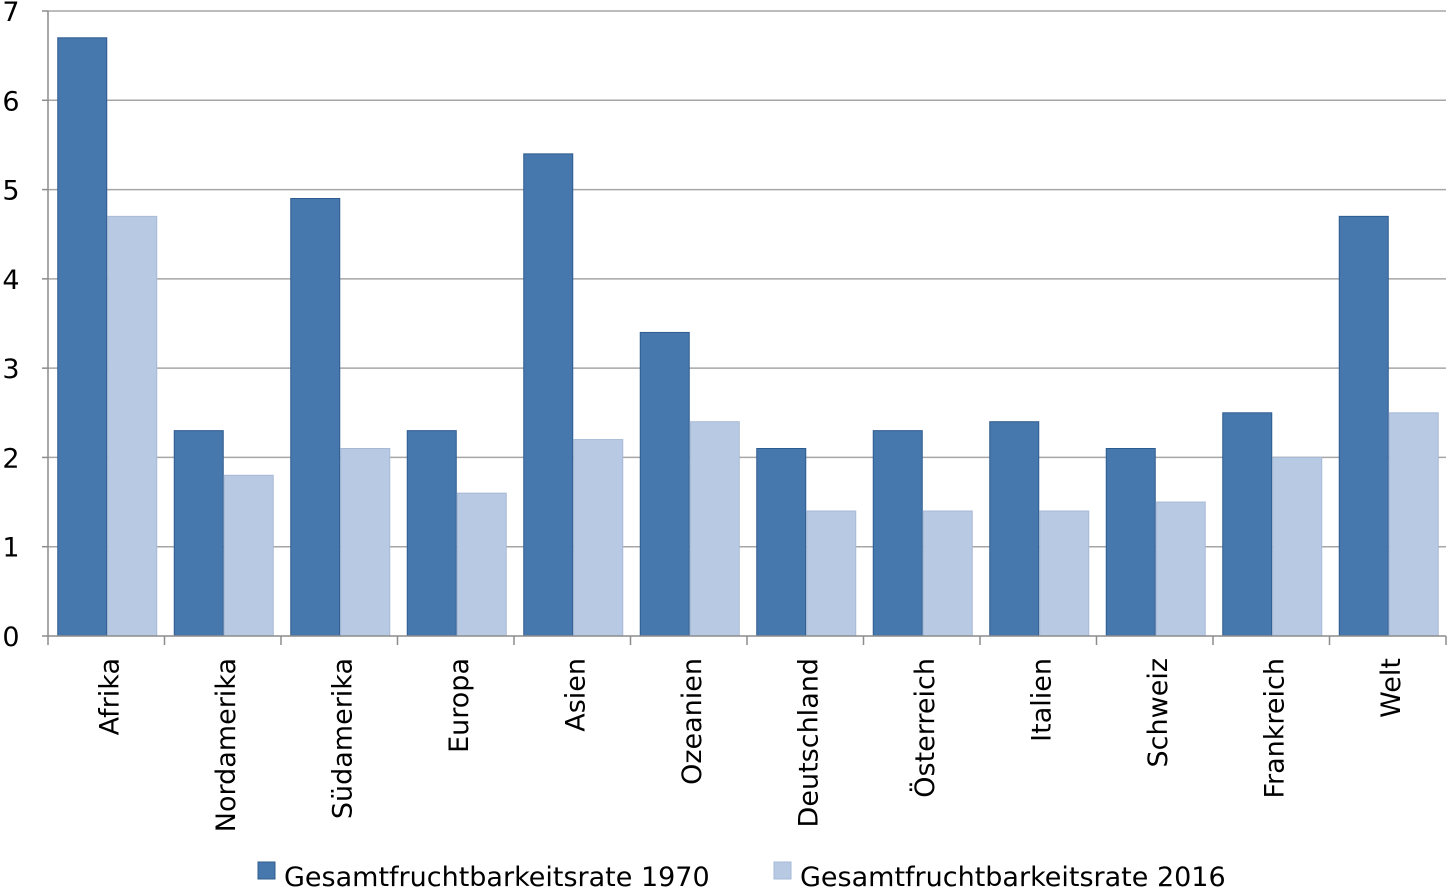 The image size is (1456, 889). I want to click on y-tick-label-6: 6, so click(10, 101).